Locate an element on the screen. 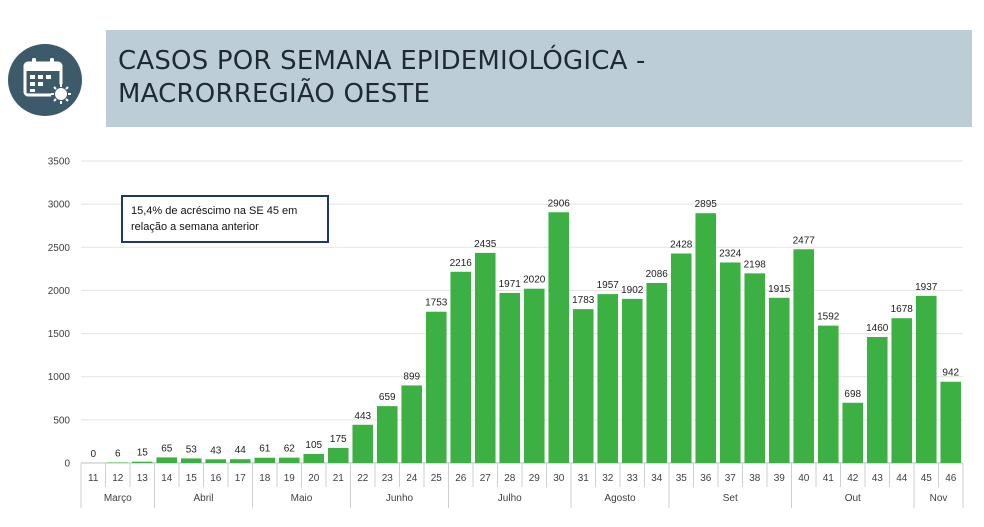  data-label: 659 is located at coordinates (387, 397).